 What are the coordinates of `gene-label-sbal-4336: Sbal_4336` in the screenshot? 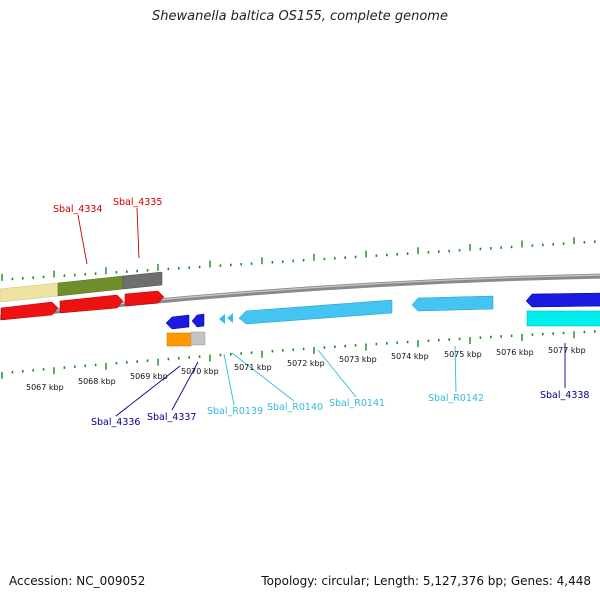 It's located at (115, 422).